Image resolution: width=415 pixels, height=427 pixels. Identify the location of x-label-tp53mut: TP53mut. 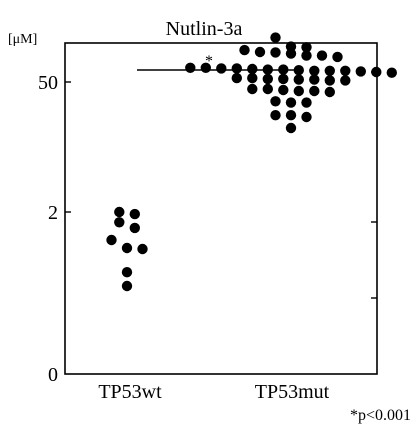
(292, 392).